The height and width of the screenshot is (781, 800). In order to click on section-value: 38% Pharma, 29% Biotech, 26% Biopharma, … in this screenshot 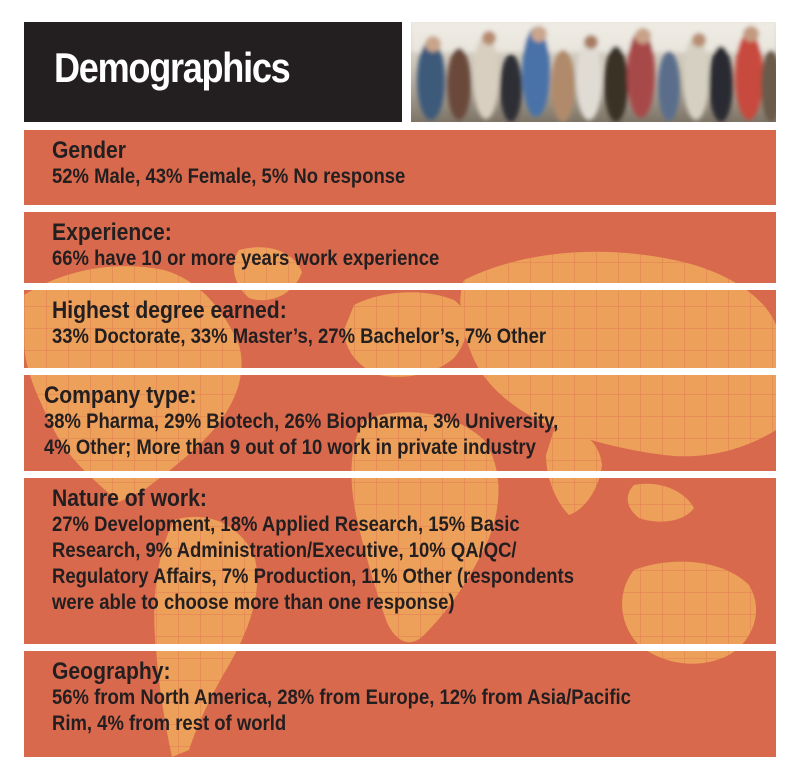, I will do `click(301, 434)`.